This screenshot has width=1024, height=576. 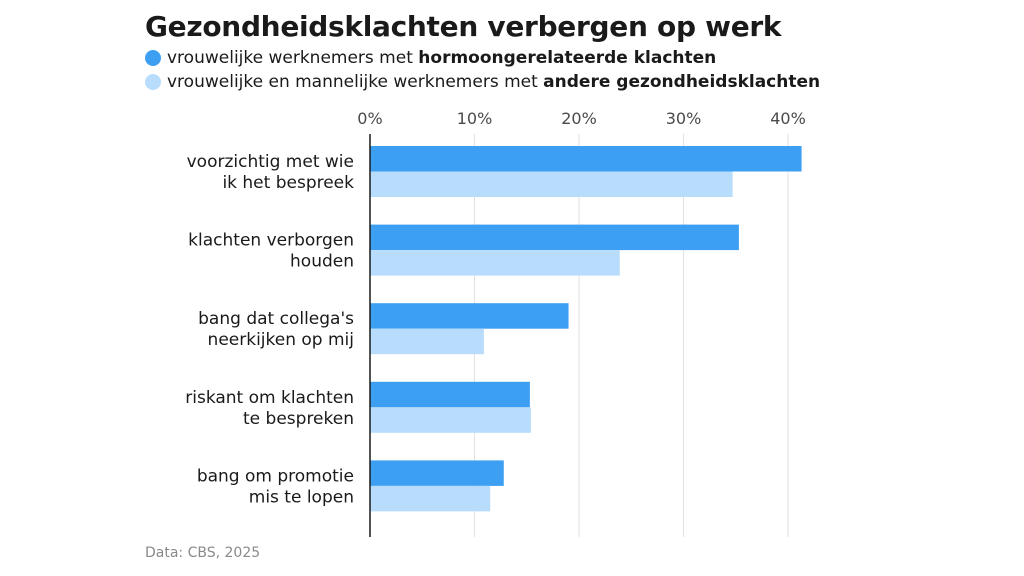 What do you see at coordinates (153, 82) in the screenshot?
I see `legend-swatch-other` at bounding box center [153, 82].